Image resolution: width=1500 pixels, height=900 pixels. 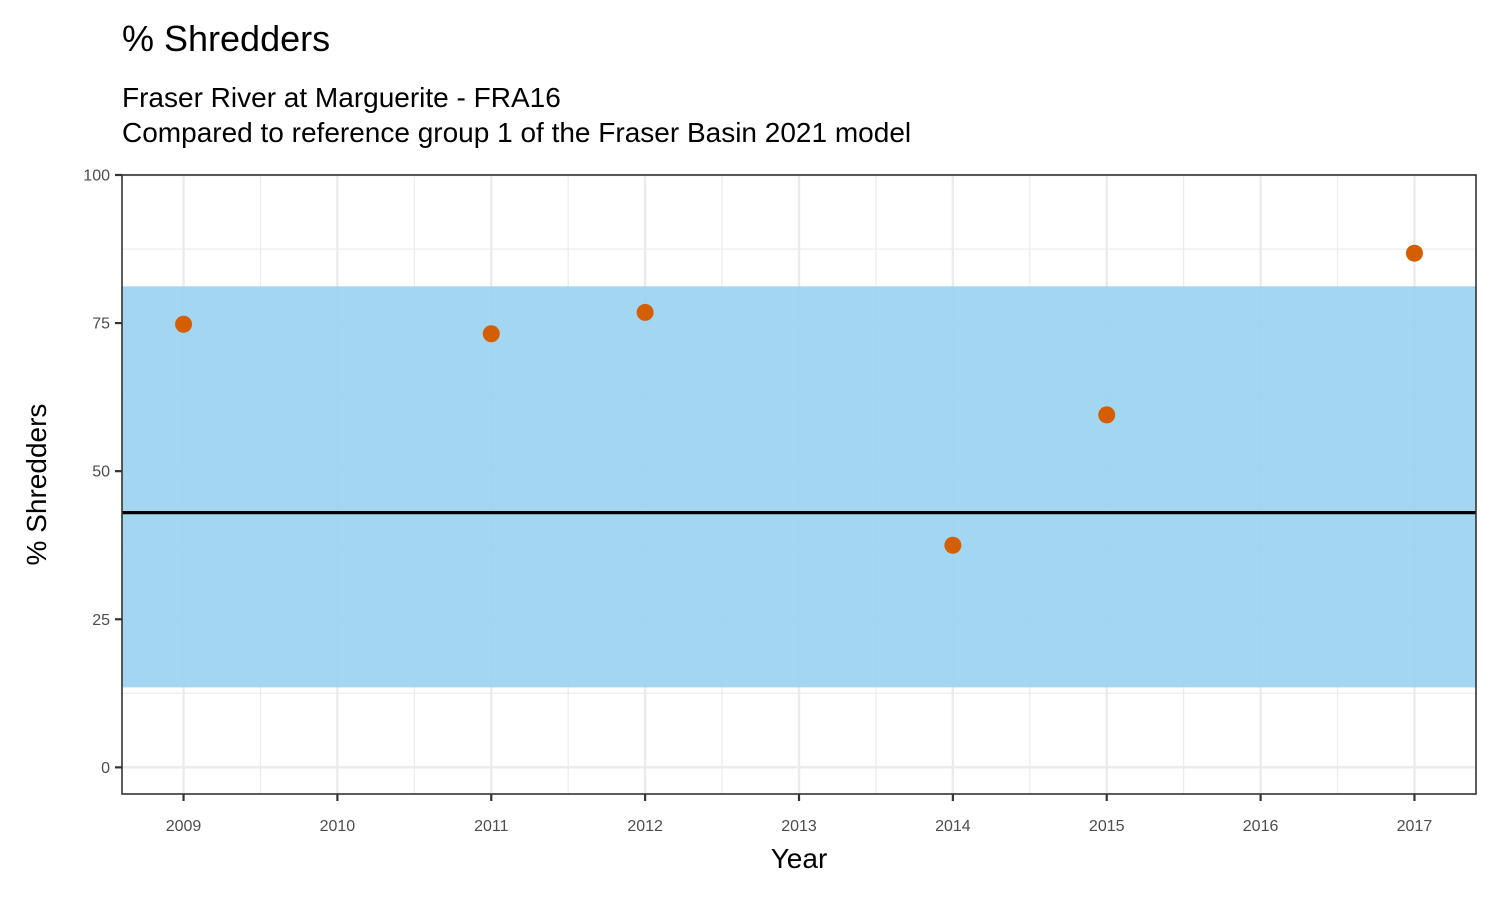 What do you see at coordinates (338, 826) in the screenshot?
I see `x-tick-label: 2010` at bounding box center [338, 826].